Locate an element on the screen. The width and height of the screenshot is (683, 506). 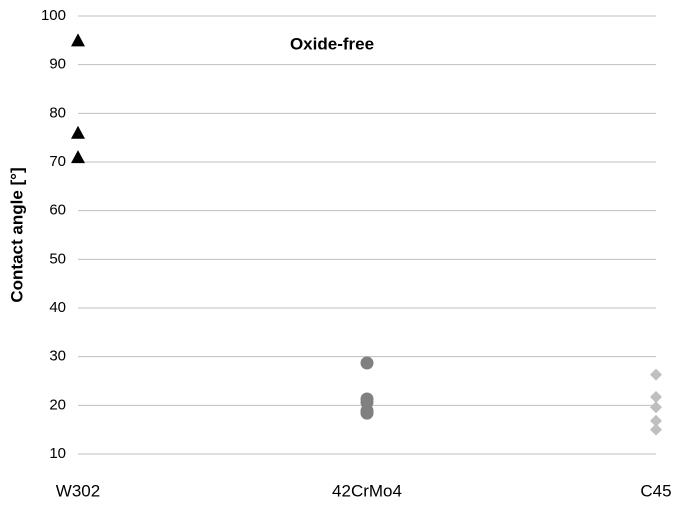
y-tick-label: 70 is located at coordinates (57, 161).